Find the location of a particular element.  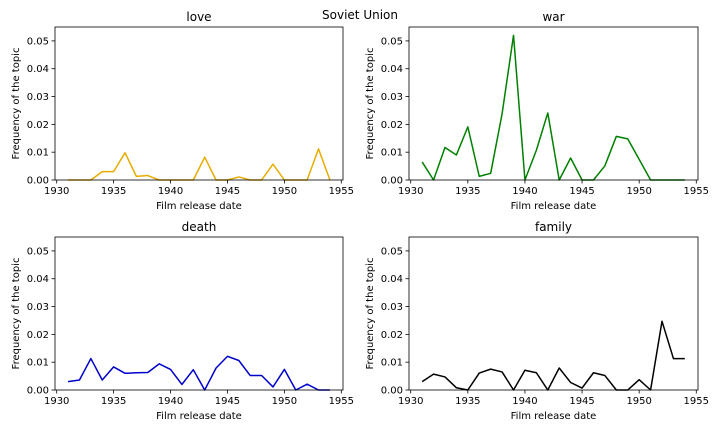

x-axis-label-war: Film release date is located at coordinates (554, 206).